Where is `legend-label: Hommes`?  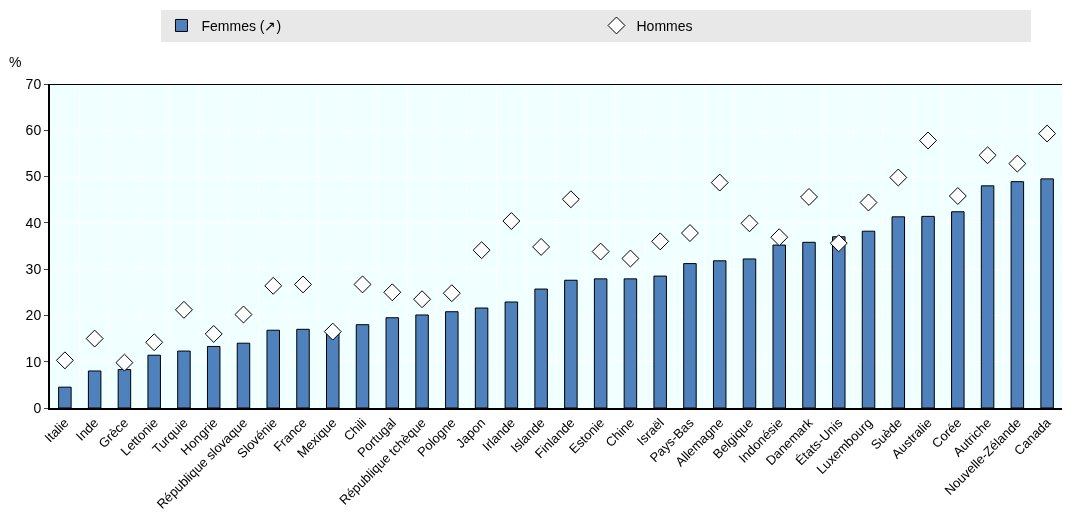 legend-label: Hommes is located at coordinates (664, 25).